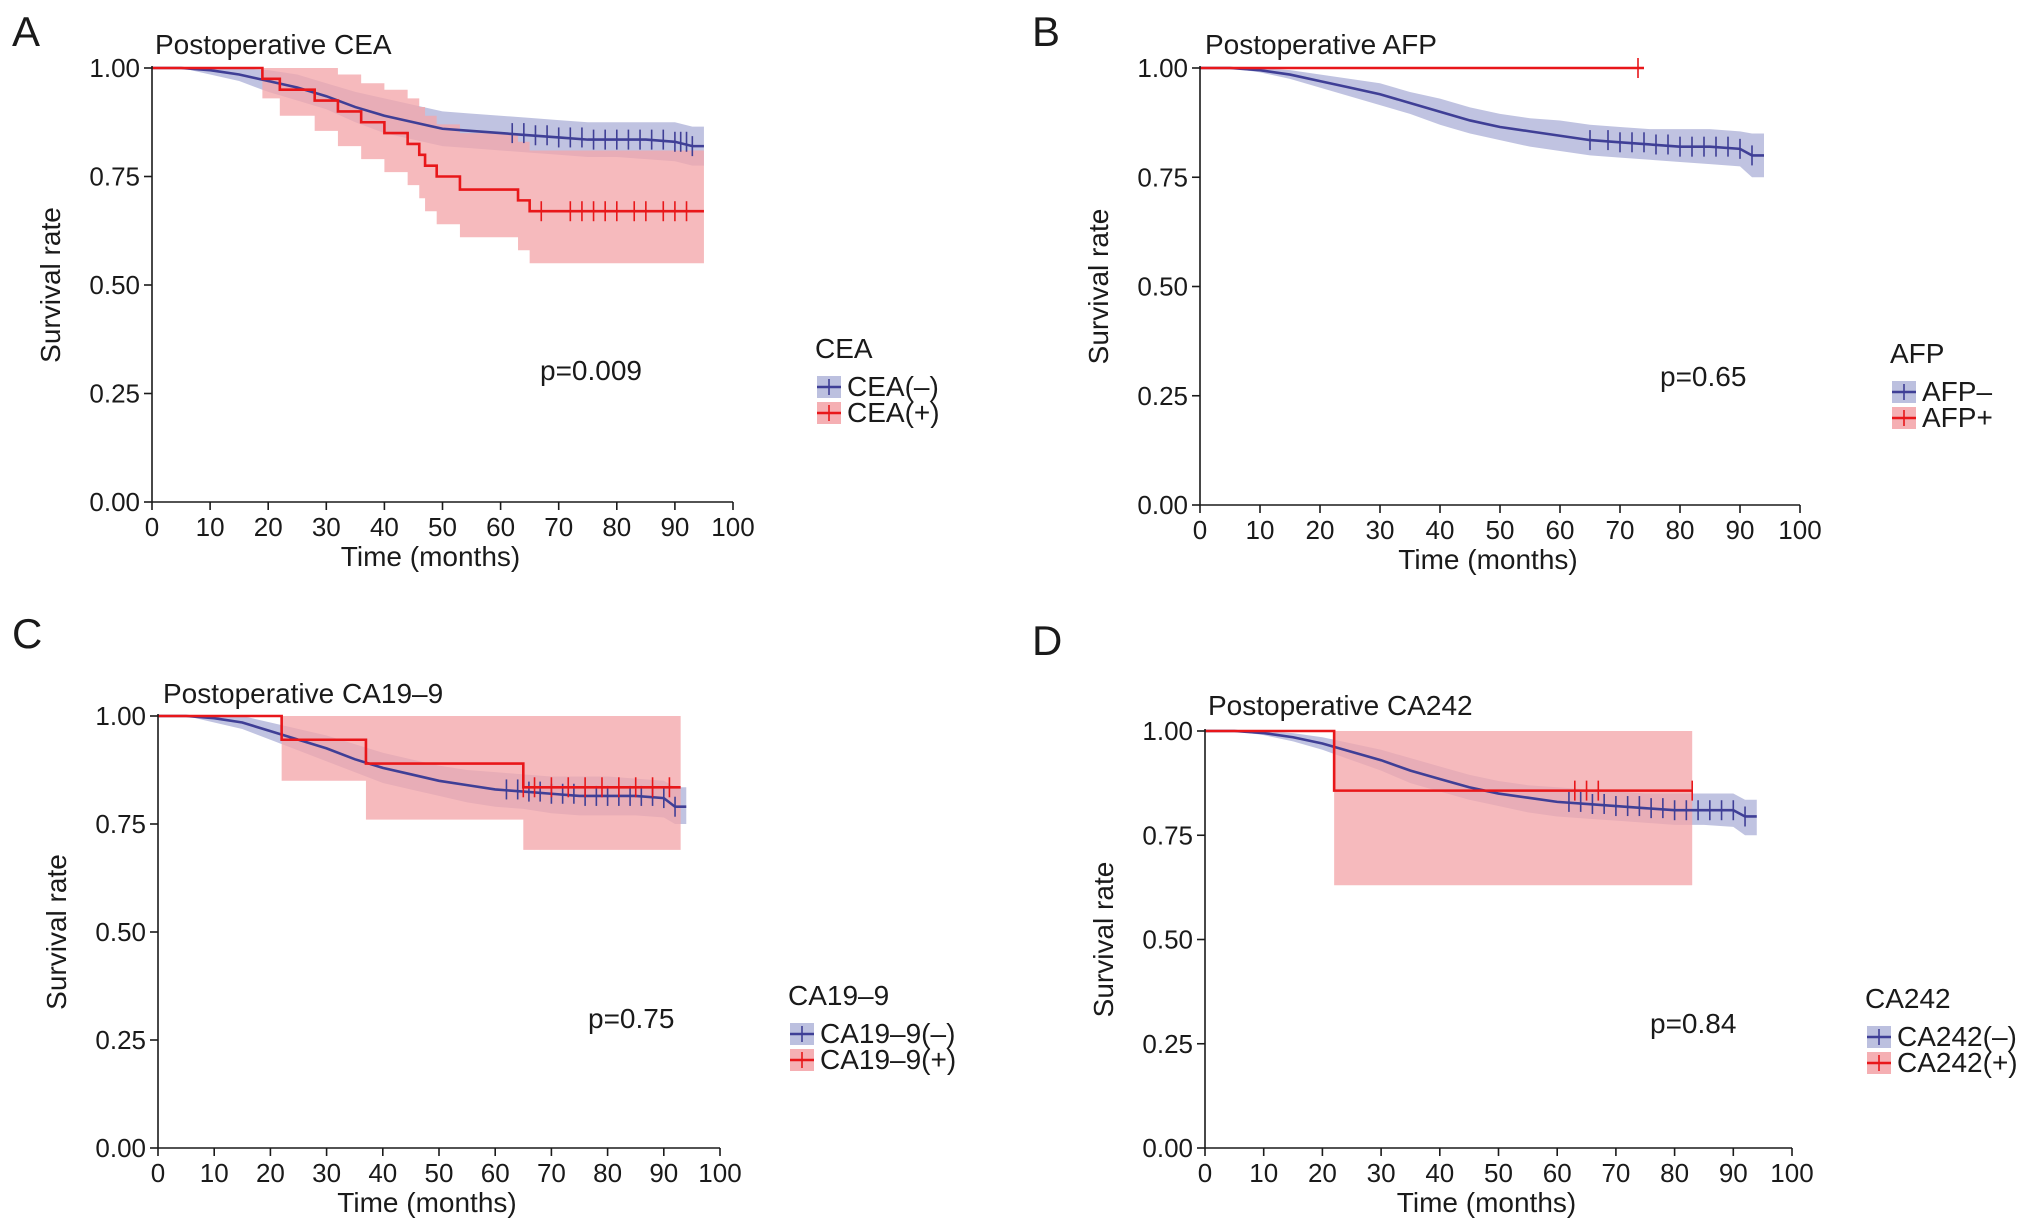 The height and width of the screenshot is (1231, 2032). Describe the element at coordinates (1047, 640) in the screenshot. I see `panel-letter: D` at that location.